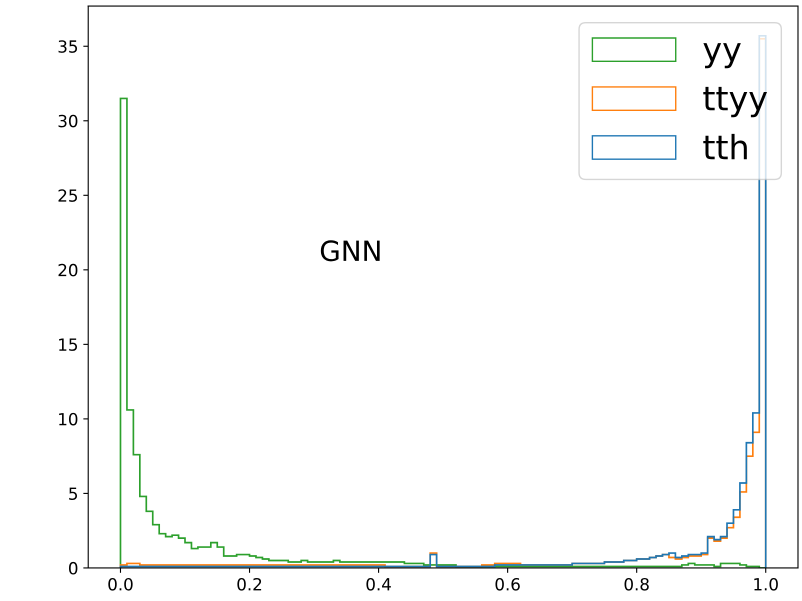 The height and width of the screenshot is (601, 802). I want to click on x-tick-label: 0.0, so click(120, 584).